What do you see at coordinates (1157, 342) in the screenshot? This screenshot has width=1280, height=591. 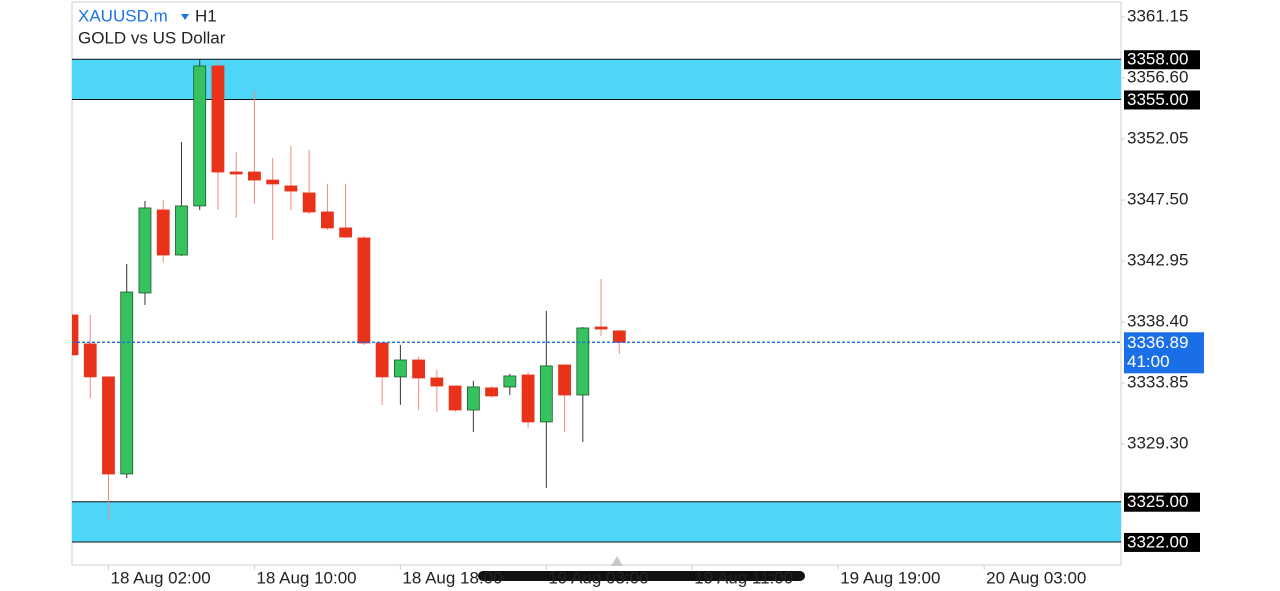 I see `price-label: 3336.89` at bounding box center [1157, 342].